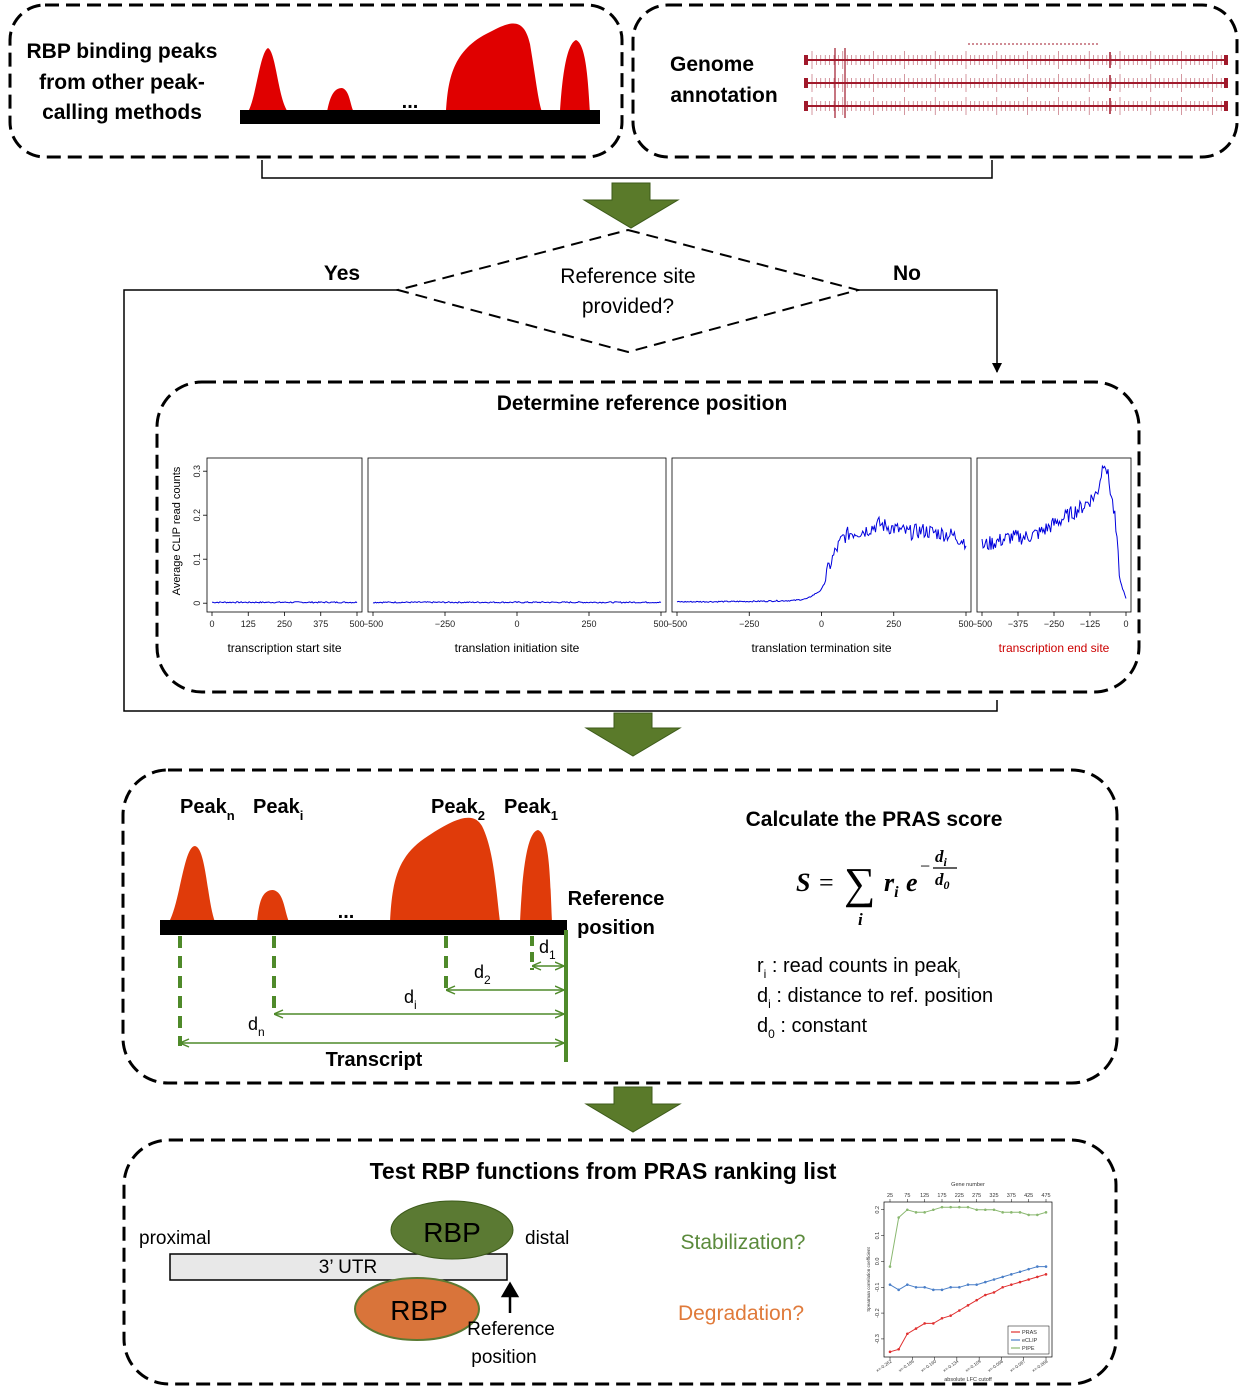  I want to click on x-tick-label: −500, so click(373, 624).